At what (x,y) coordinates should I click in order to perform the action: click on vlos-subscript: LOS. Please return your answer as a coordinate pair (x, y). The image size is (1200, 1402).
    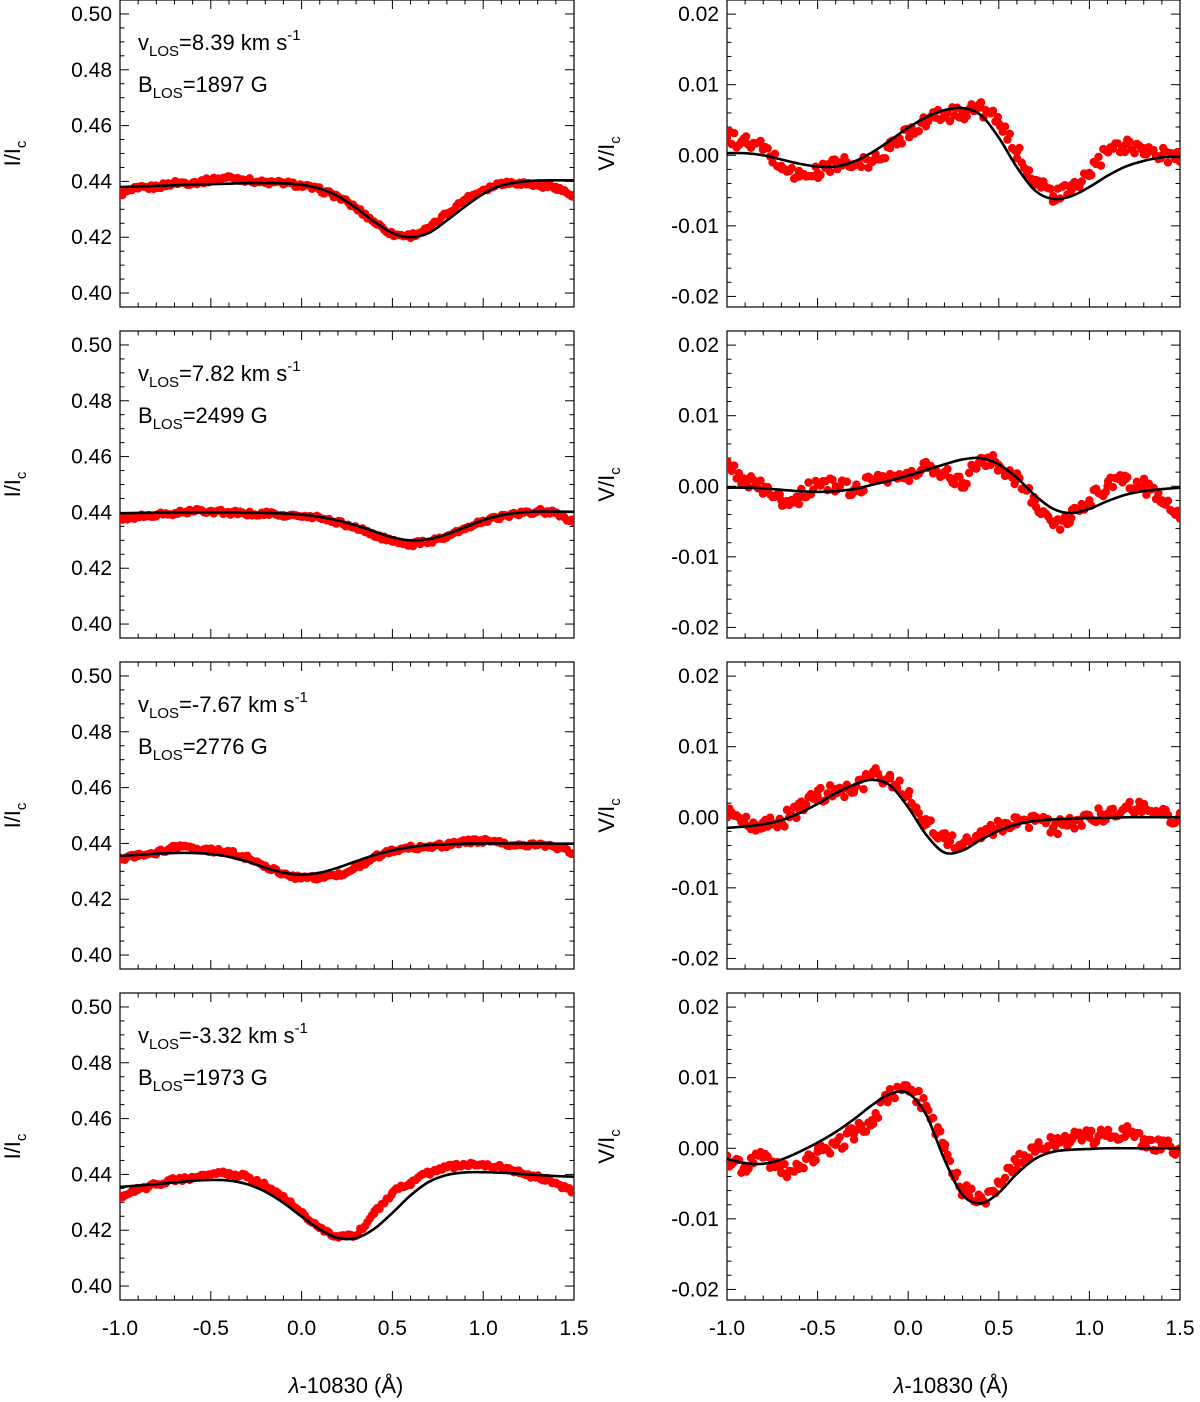
    Looking at the image, I should click on (164, 713).